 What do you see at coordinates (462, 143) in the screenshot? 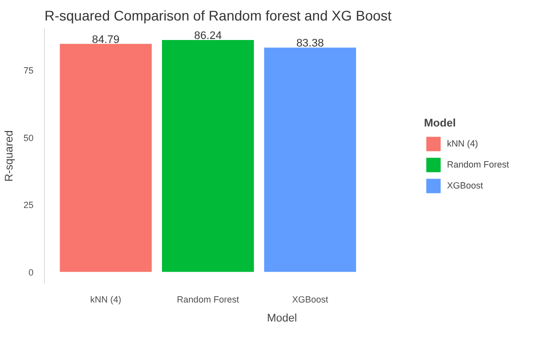
I see `legend-label: kNN (4)` at bounding box center [462, 143].